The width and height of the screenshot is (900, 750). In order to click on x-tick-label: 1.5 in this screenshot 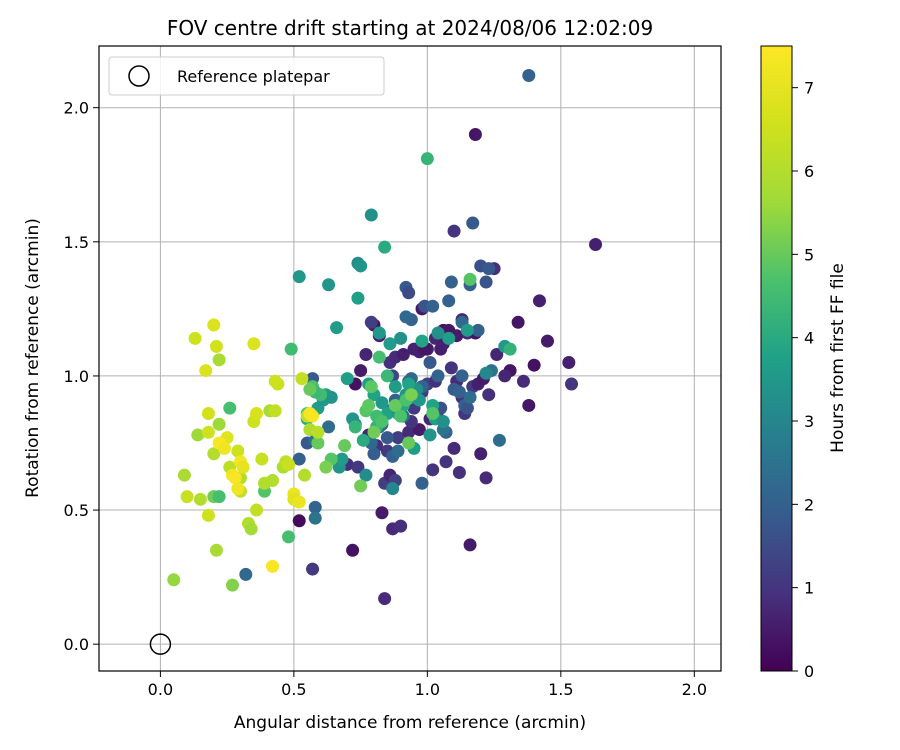, I will do `click(560, 689)`.